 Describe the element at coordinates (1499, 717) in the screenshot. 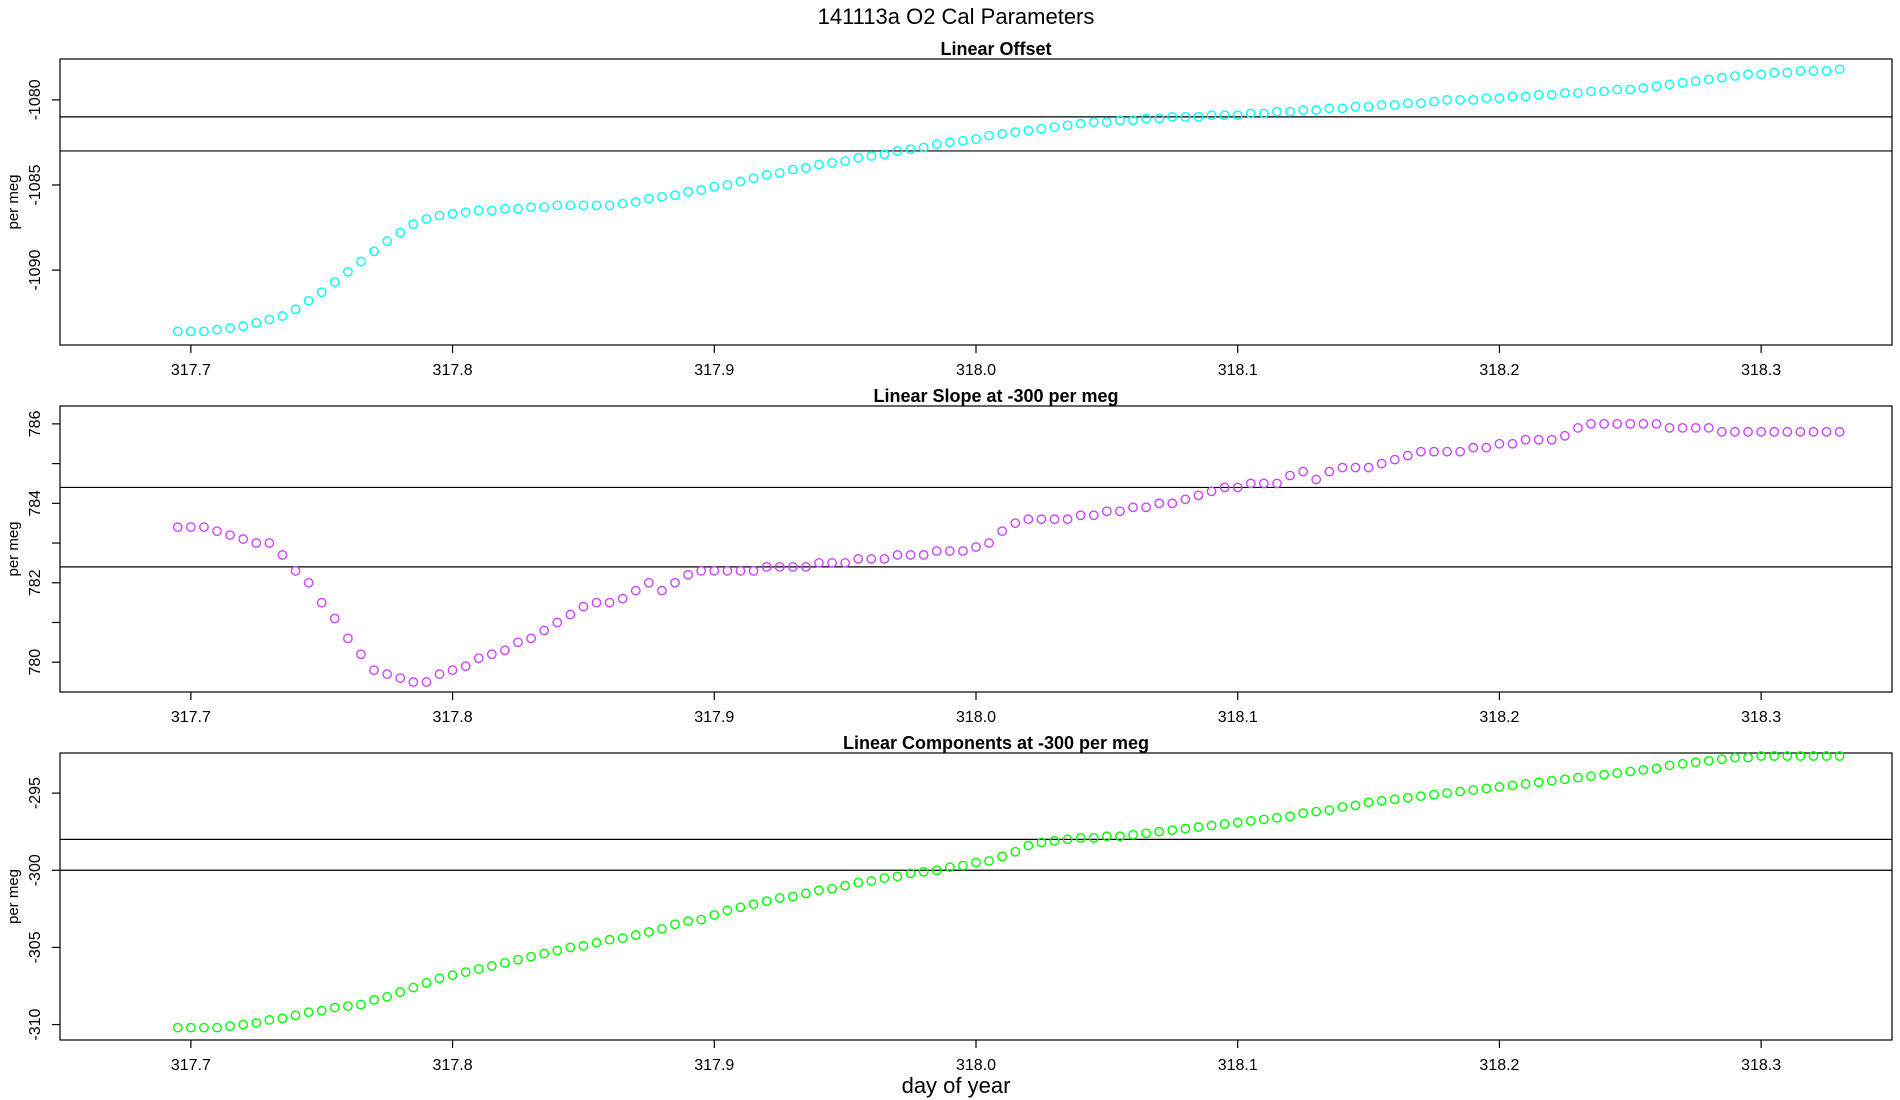

I see `x-tick-label: 318.2` at that location.